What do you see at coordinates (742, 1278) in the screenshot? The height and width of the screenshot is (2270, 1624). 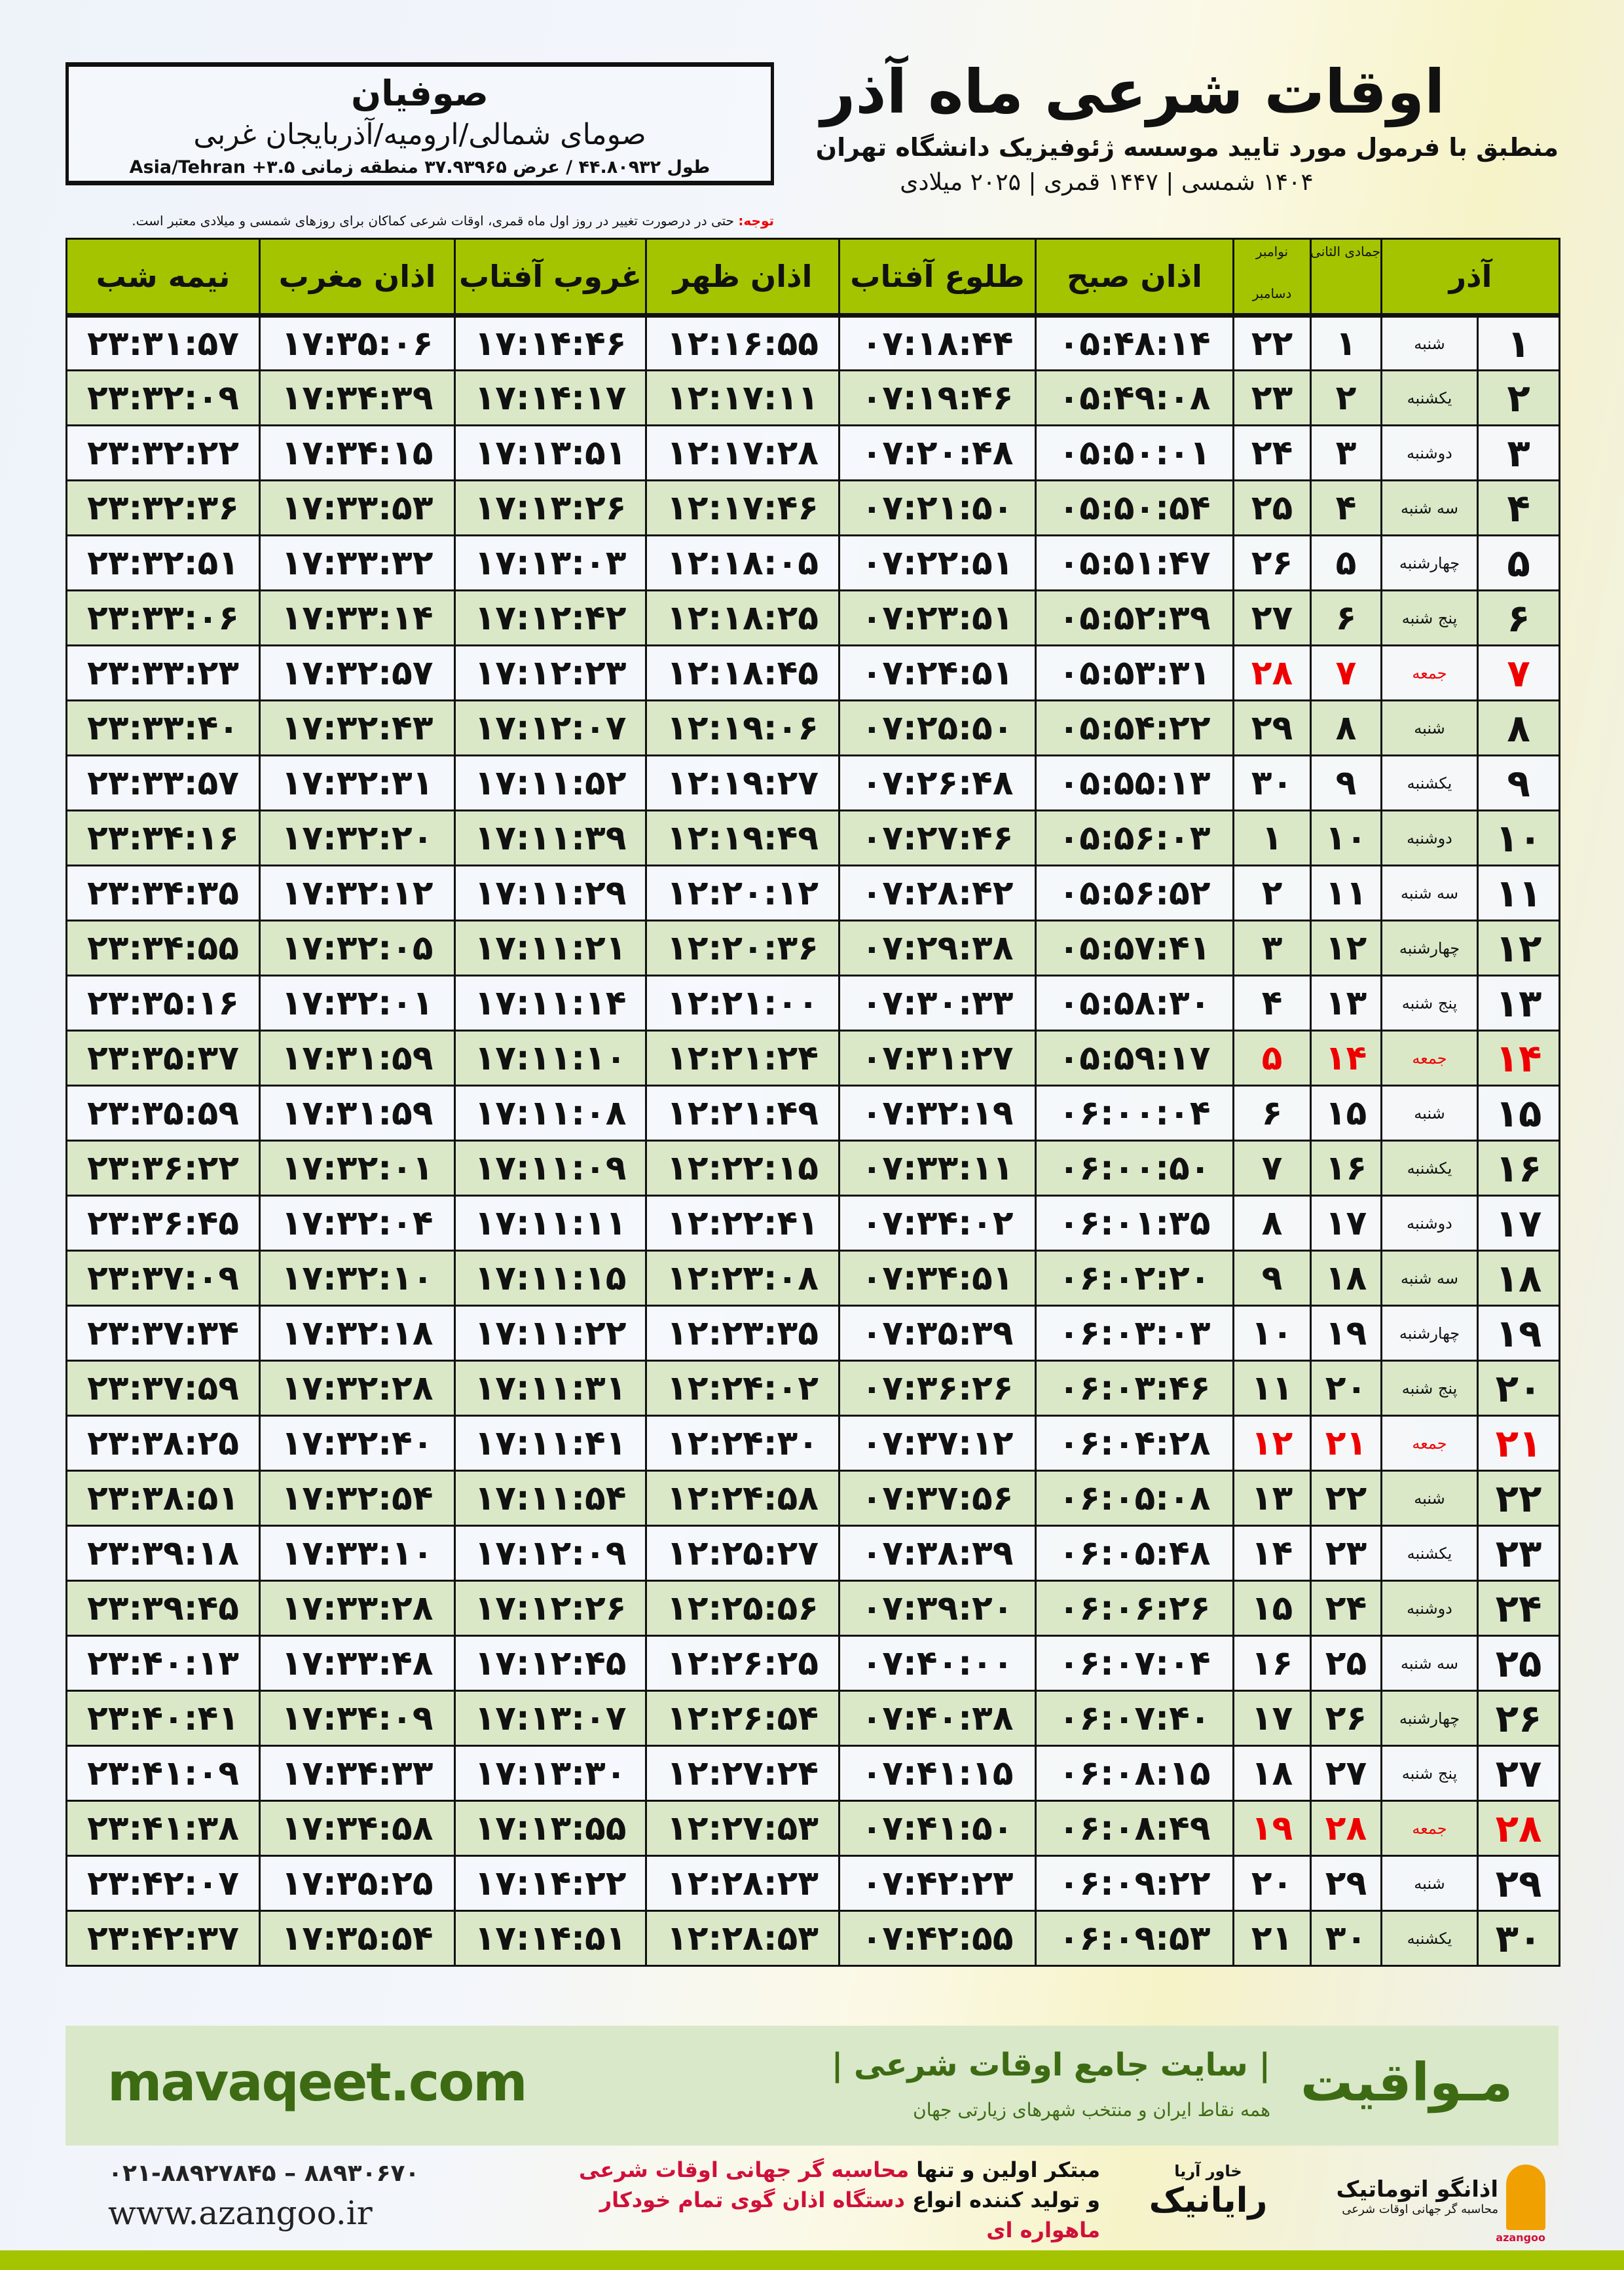 I see `cell-dhuhr: ۱۲:۲۳:۰۸` at bounding box center [742, 1278].